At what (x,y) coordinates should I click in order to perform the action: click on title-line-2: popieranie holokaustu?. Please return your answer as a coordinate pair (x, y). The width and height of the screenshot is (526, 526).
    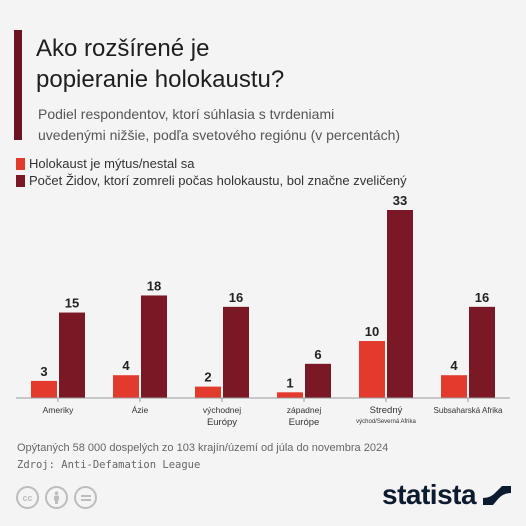
    Looking at the image, I should click on (160, 79).